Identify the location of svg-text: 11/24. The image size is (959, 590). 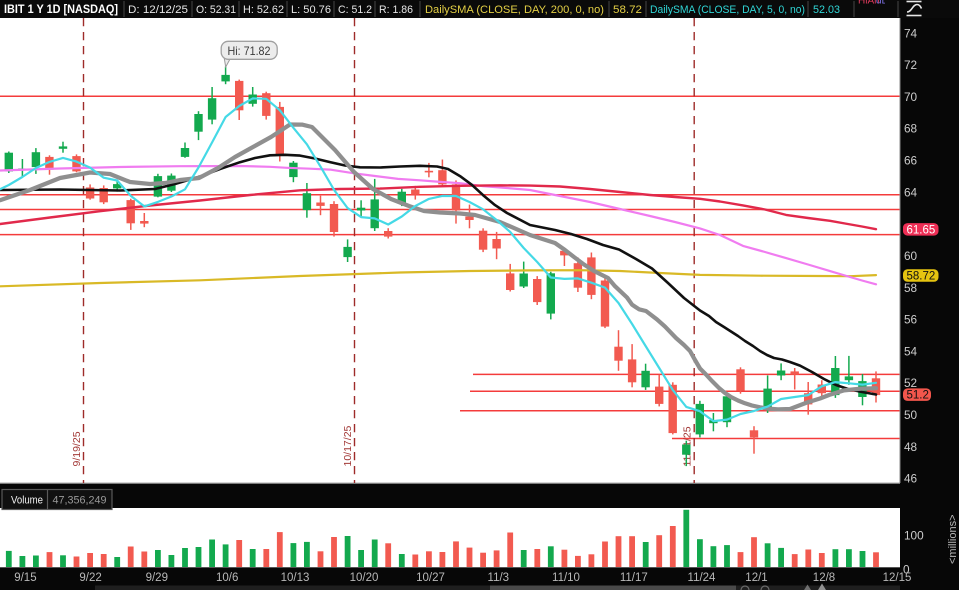
(702, 578).